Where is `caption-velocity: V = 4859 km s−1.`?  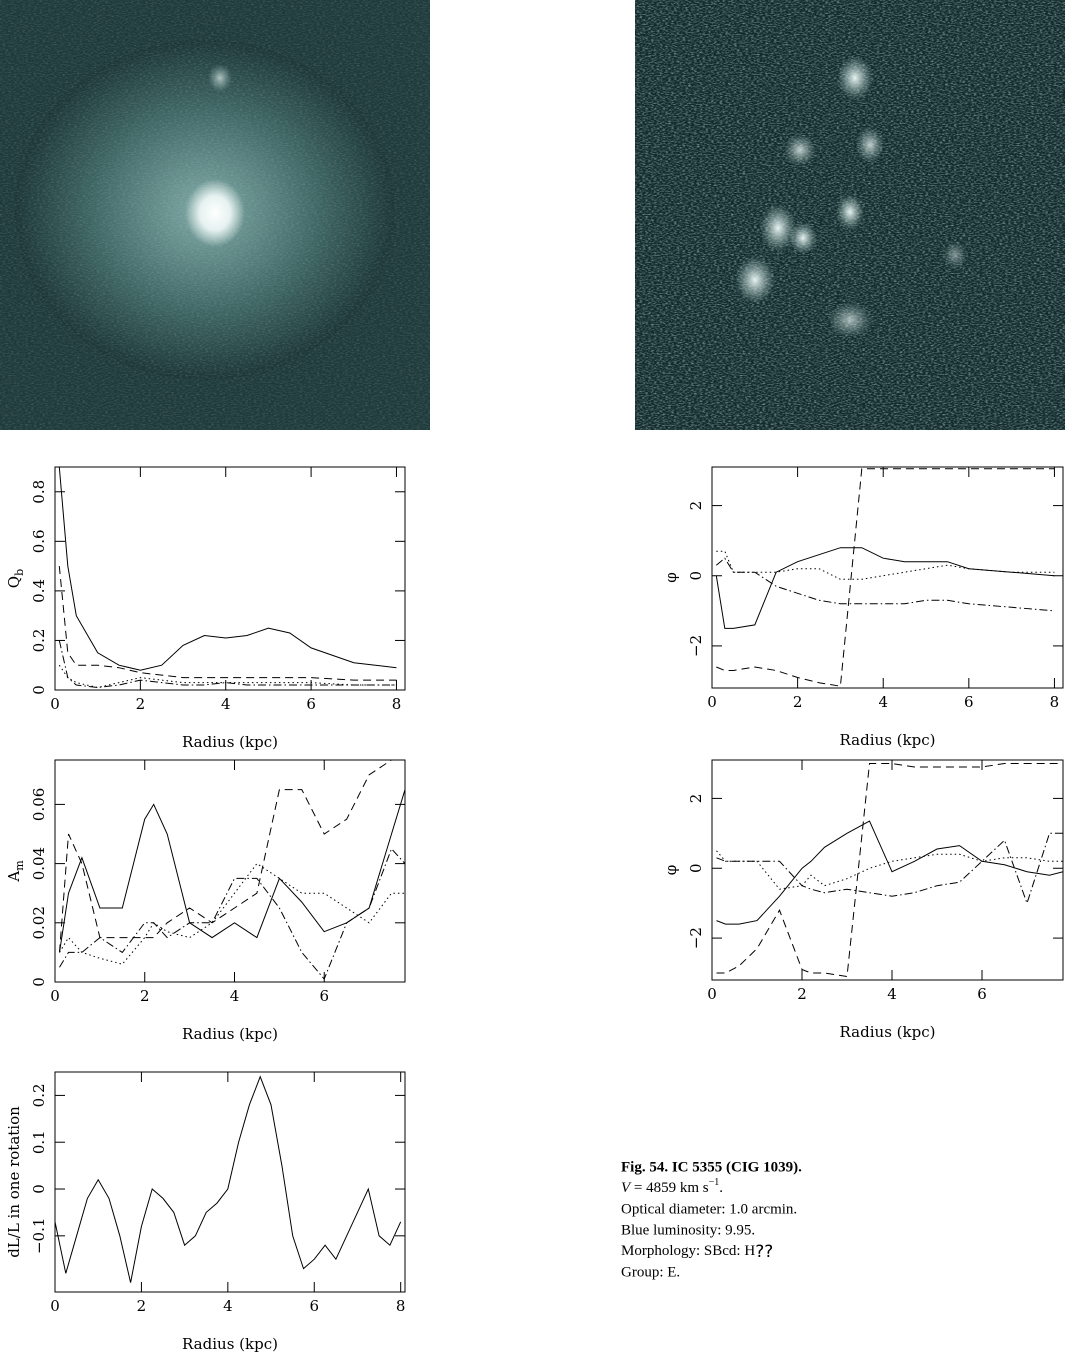 caption-velocity: V = 4859 km s−1. is located at coordinates (672, 1186).